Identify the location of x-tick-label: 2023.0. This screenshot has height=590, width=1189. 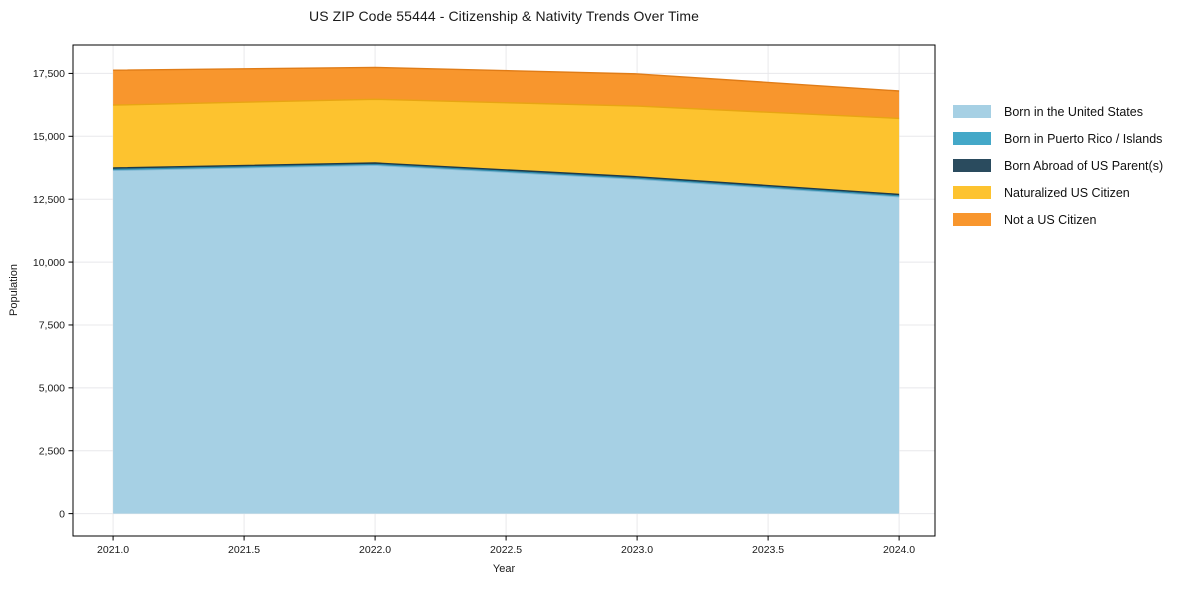
(637, 550).